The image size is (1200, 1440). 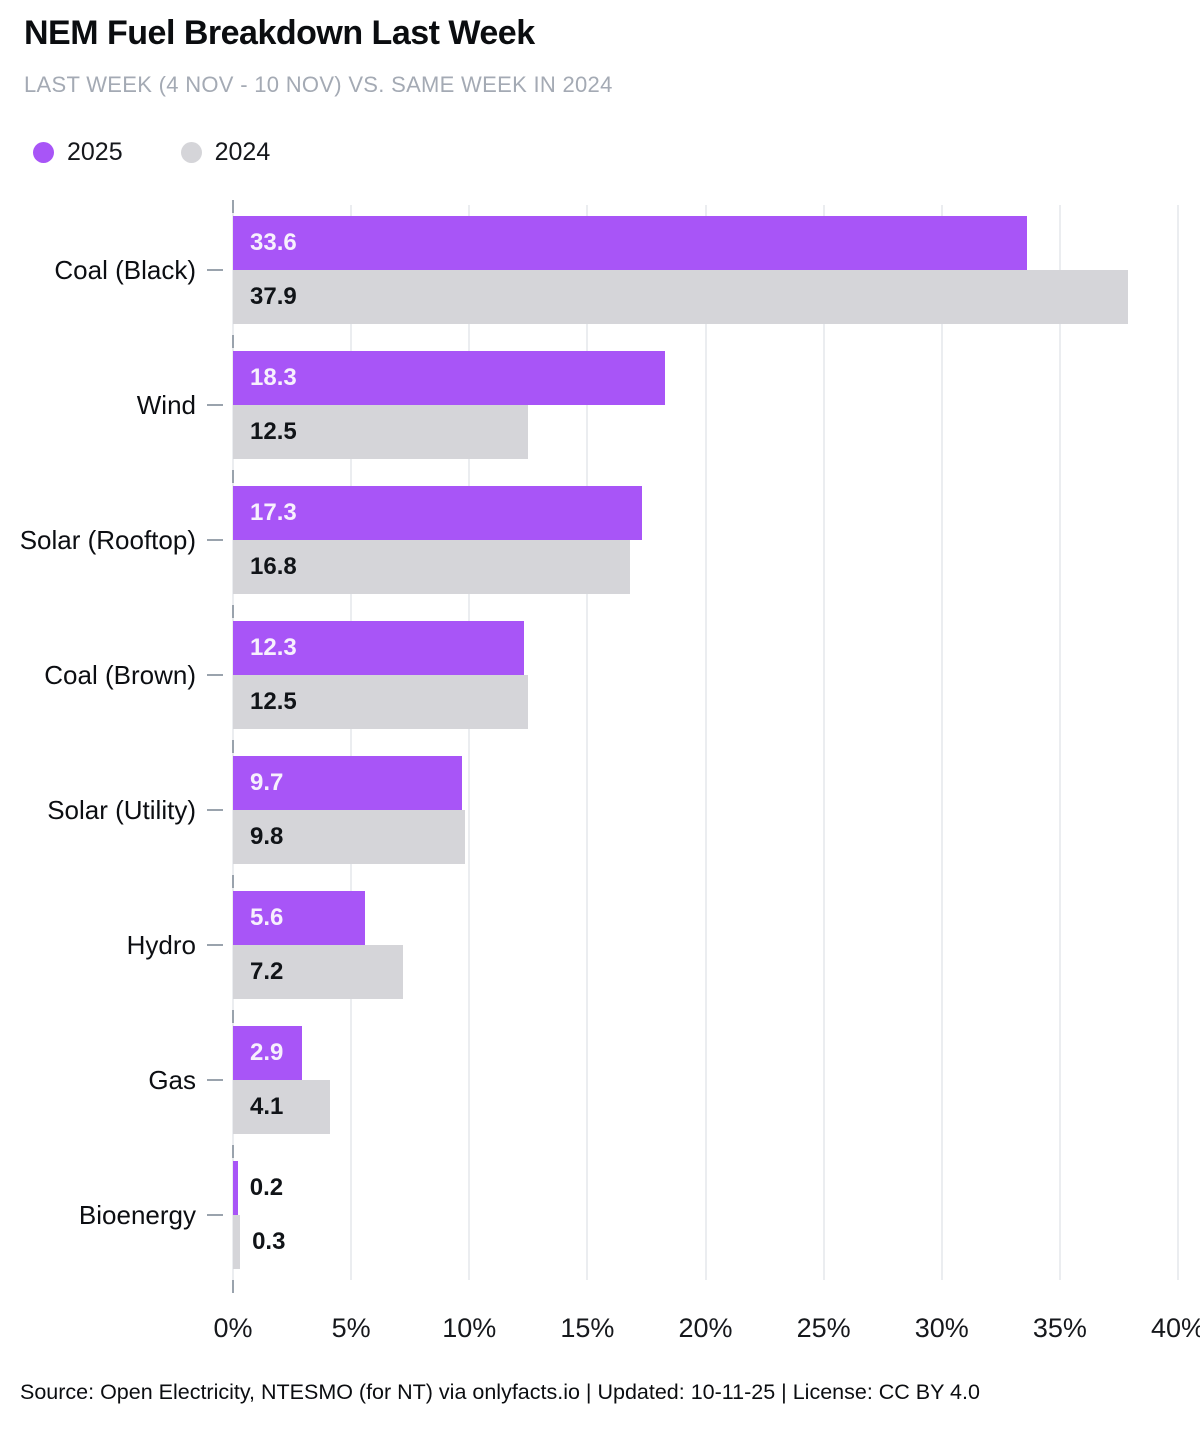 I want to click on bar-value-label: 12.3, so click(x=273, y=647).